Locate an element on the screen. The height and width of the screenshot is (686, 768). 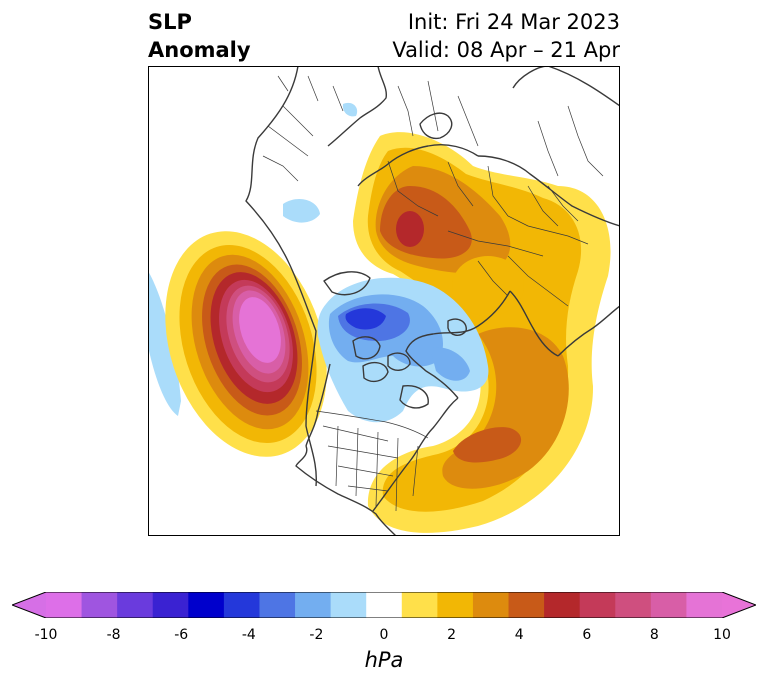
map-title: SLP Anomaly is located at coordinates (199, 36).